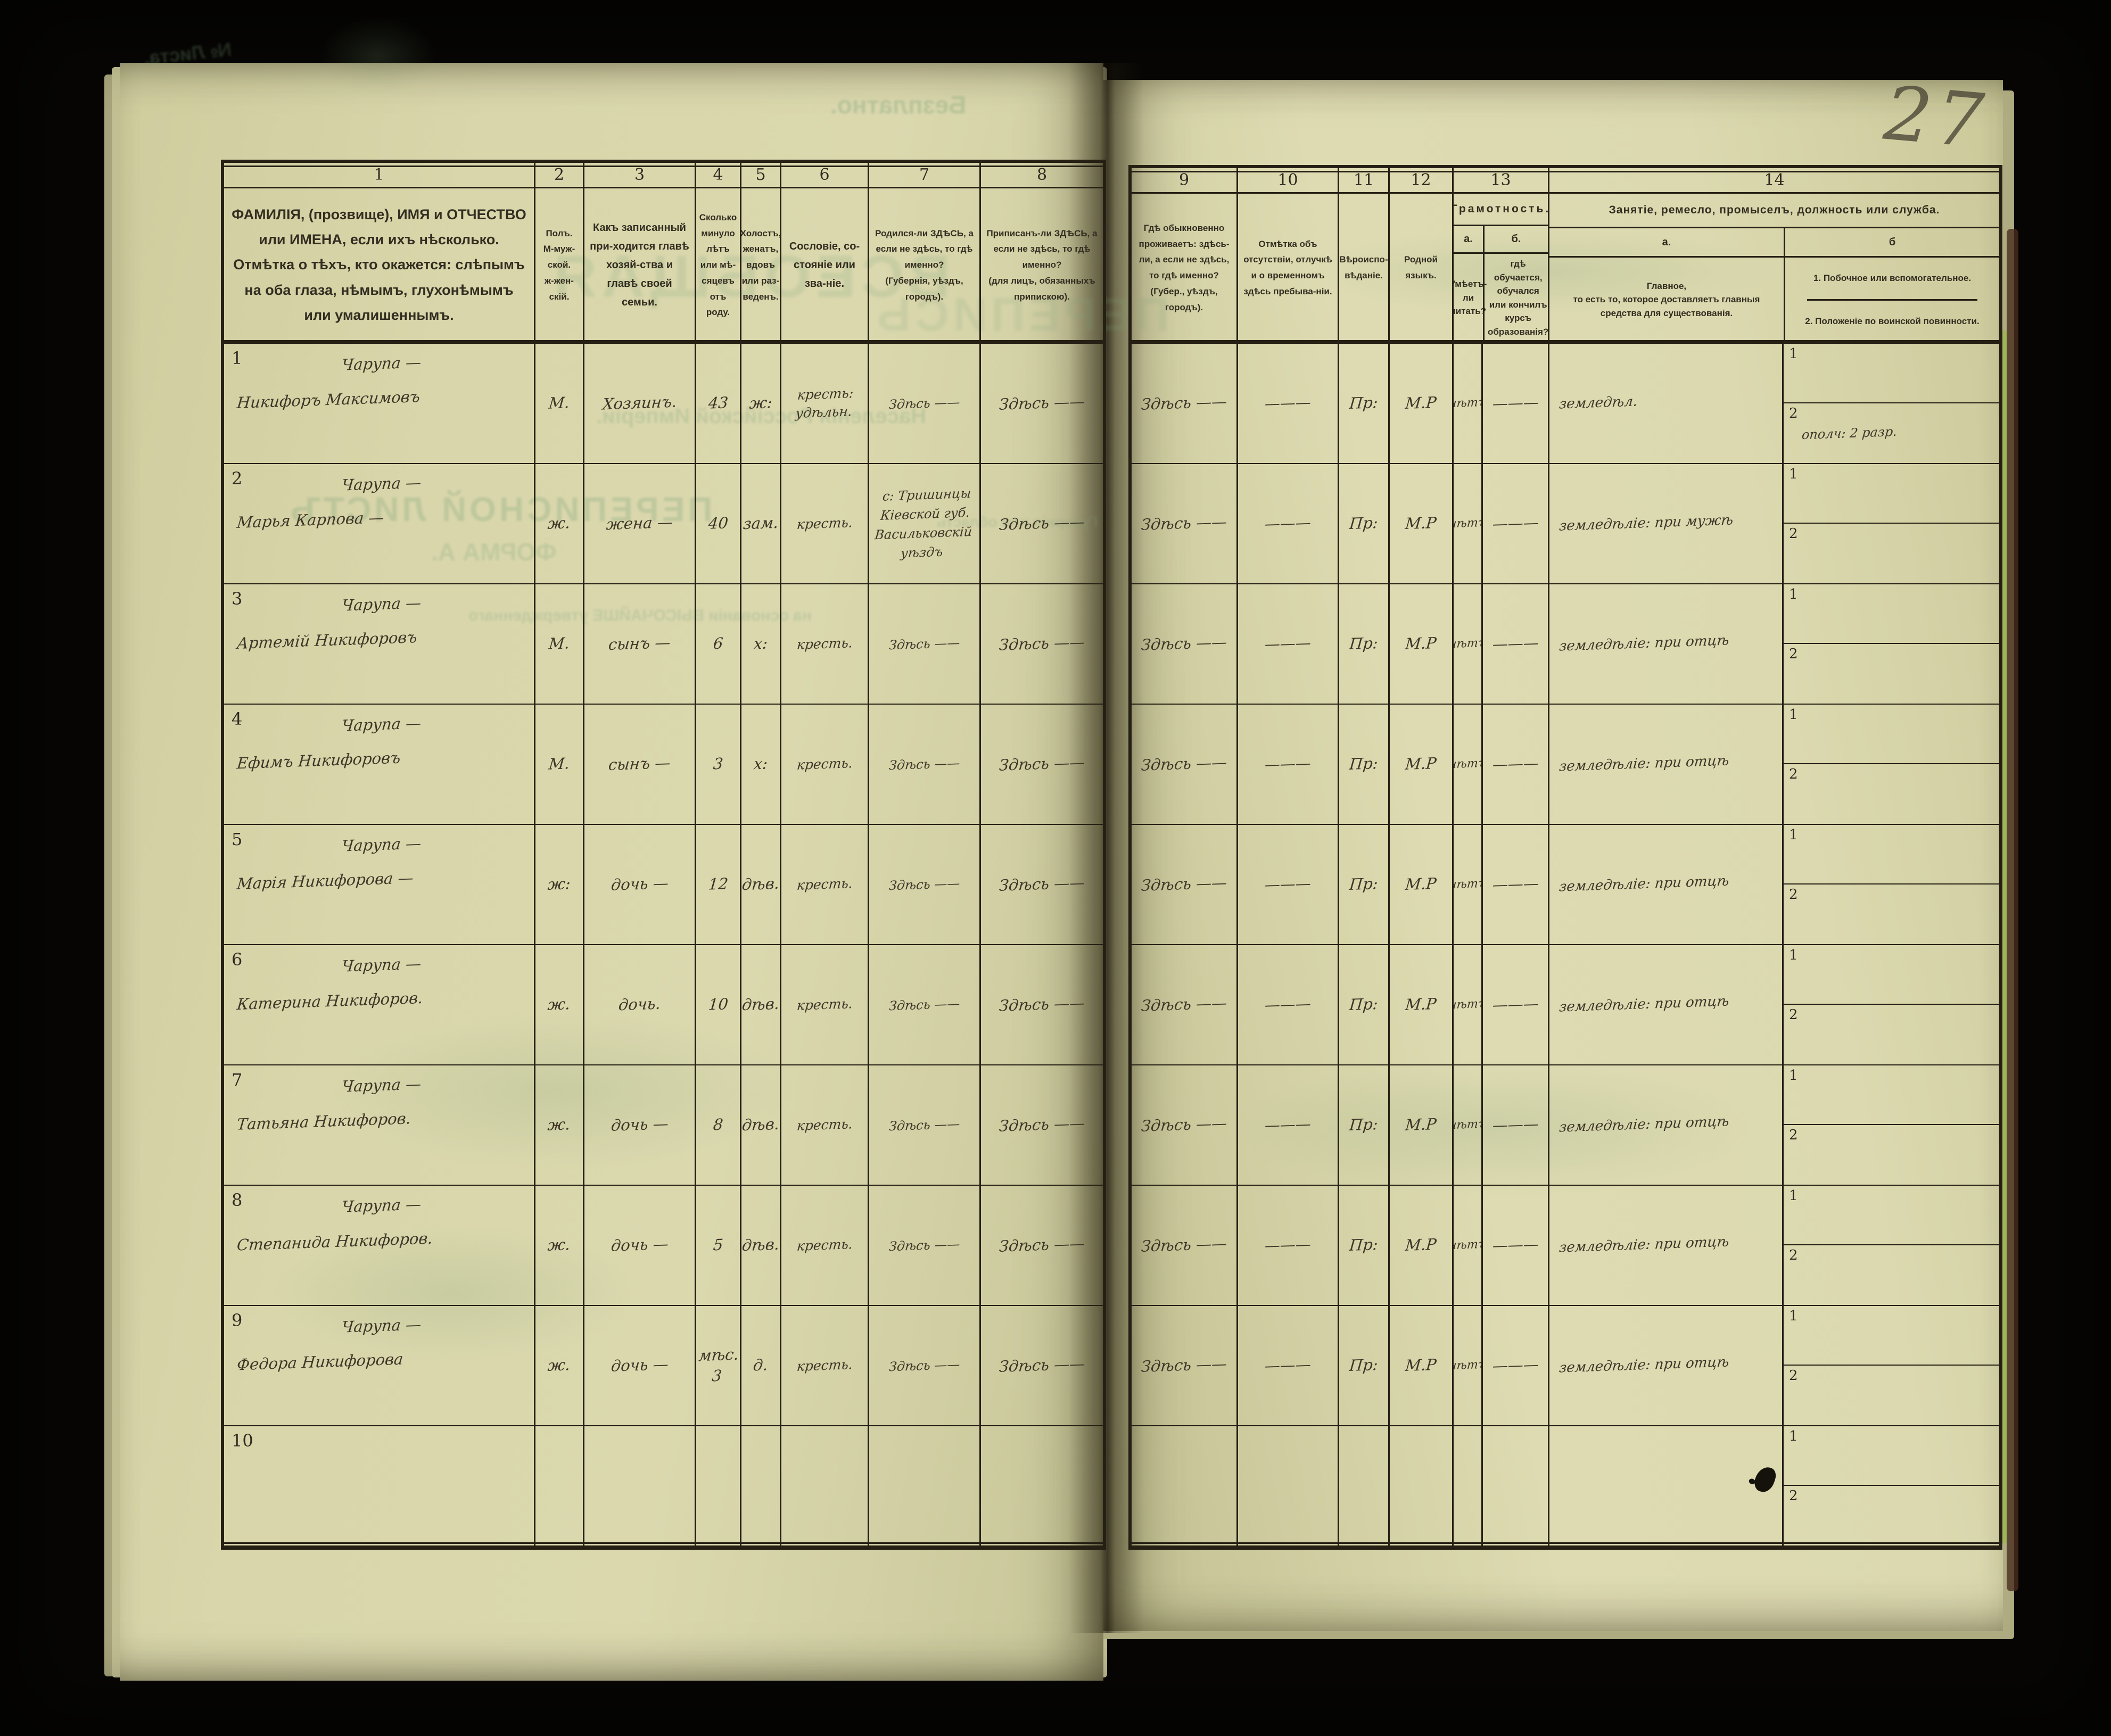  Describe the element at coordinates (718, 176) in the screenshot. I see `col-number: 4` at that location.